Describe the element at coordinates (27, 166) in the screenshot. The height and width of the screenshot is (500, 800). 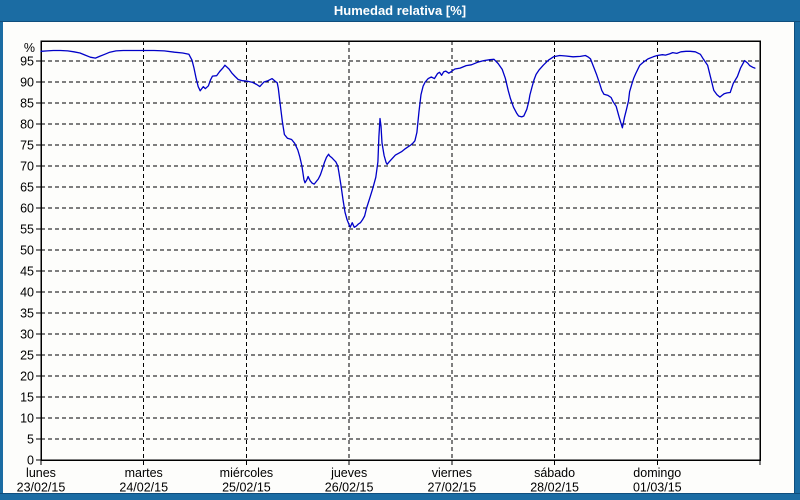
I see `y-tick-label: 70` at that location.